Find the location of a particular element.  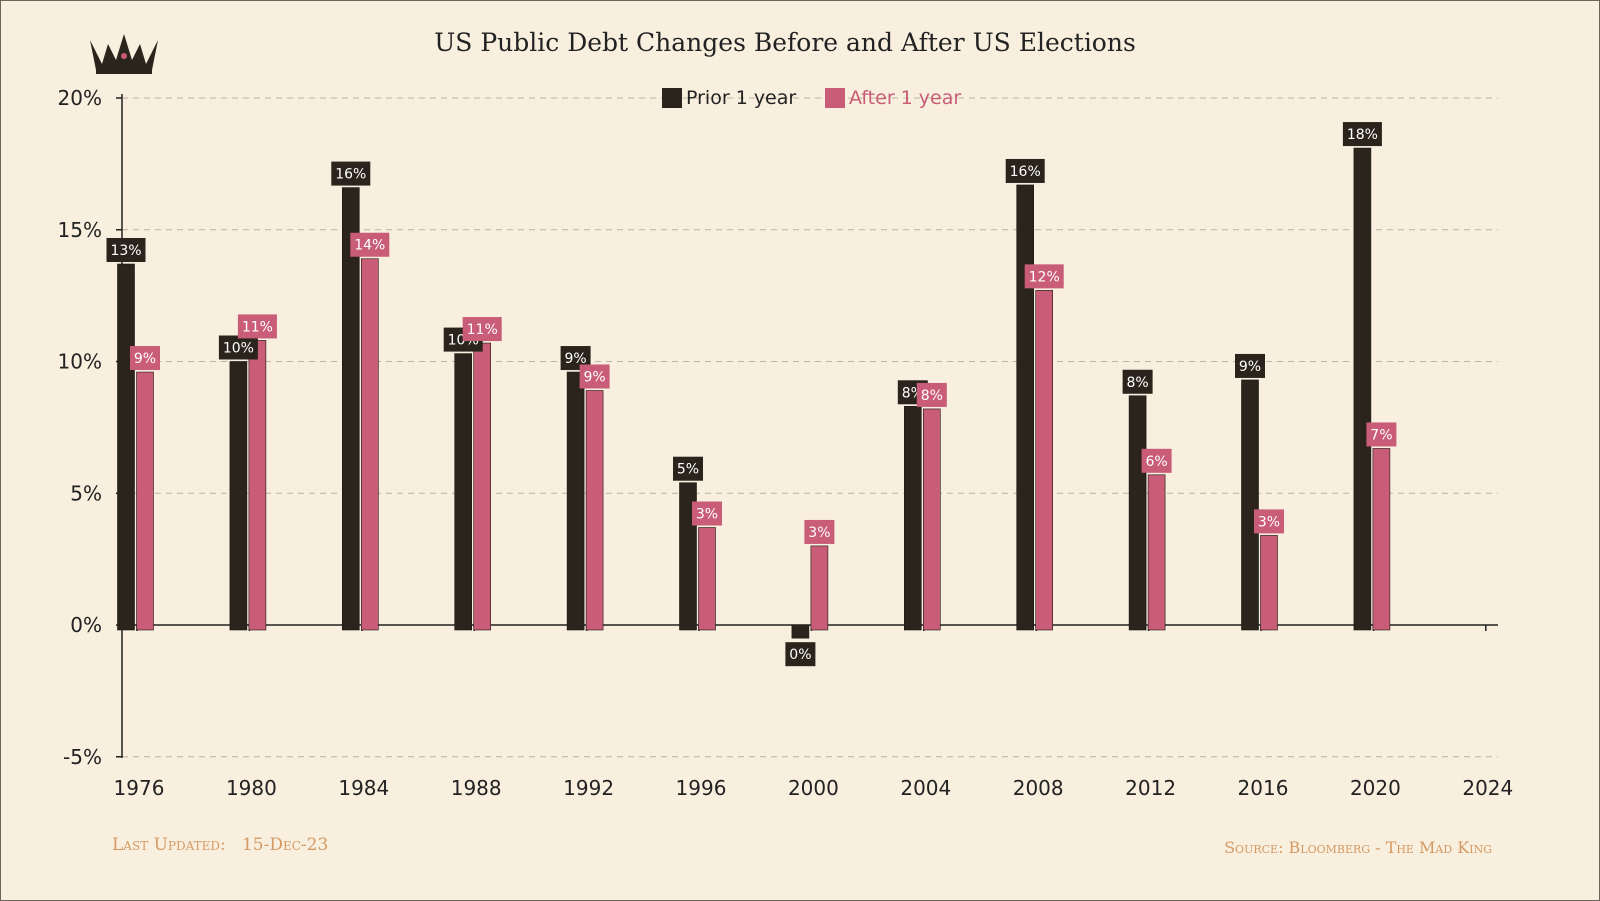

last-updated: Last Updated: 15-Dec-23 is located at coordinates (220, 845).